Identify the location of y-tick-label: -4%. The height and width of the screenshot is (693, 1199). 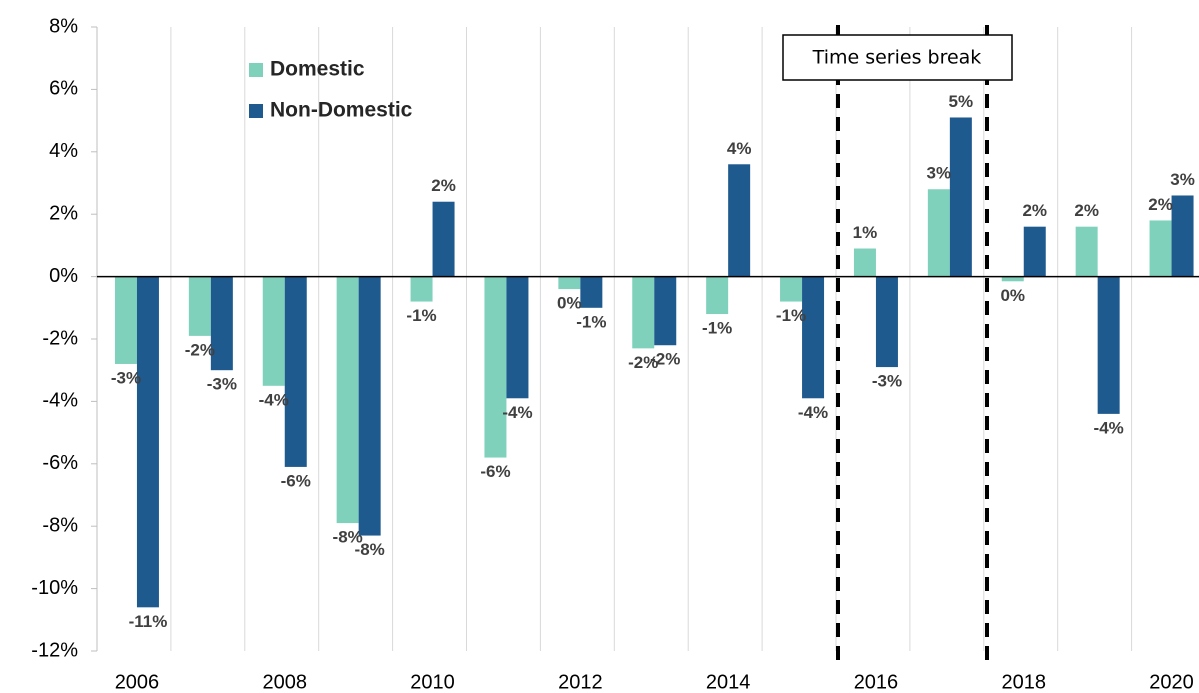
(60, 401).